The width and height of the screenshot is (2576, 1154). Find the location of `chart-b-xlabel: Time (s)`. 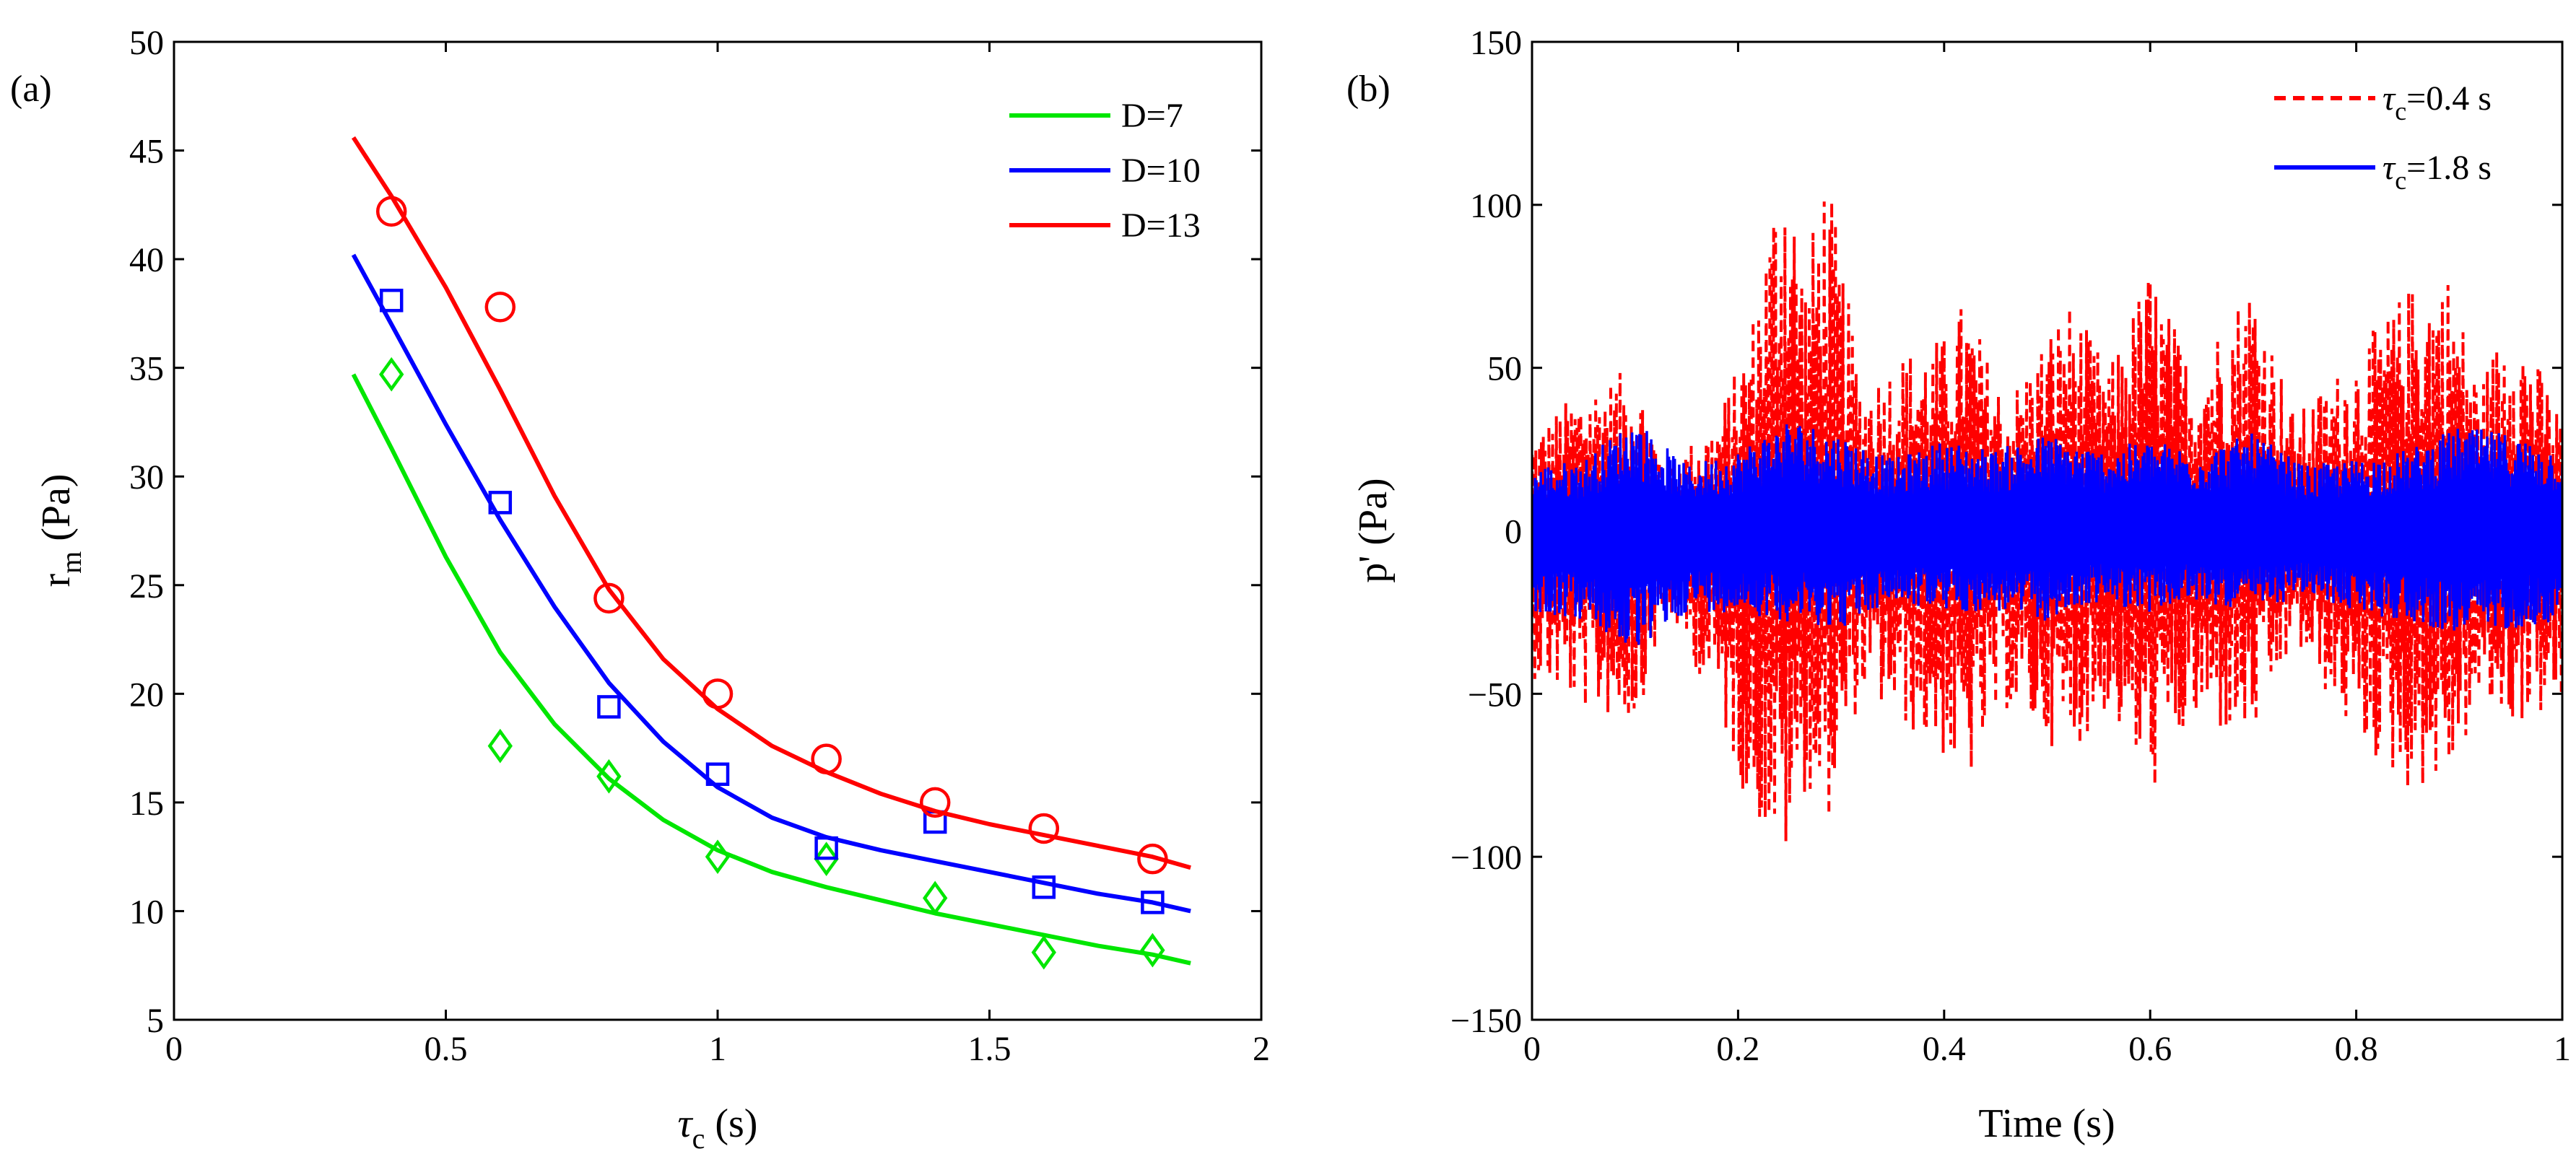

chart-b-xlabel: Time (s) is located at coordinates (2046, 1123).